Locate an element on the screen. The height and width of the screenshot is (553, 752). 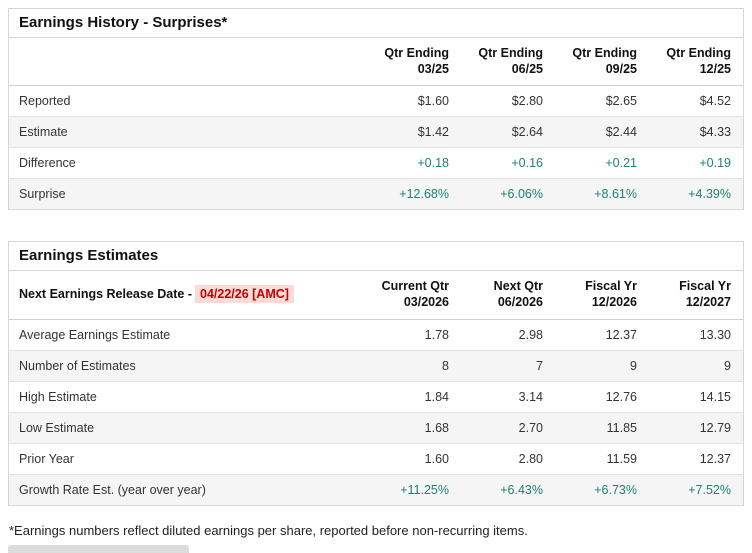
cell-value: 14.15 is located at coordinates (715, 396).